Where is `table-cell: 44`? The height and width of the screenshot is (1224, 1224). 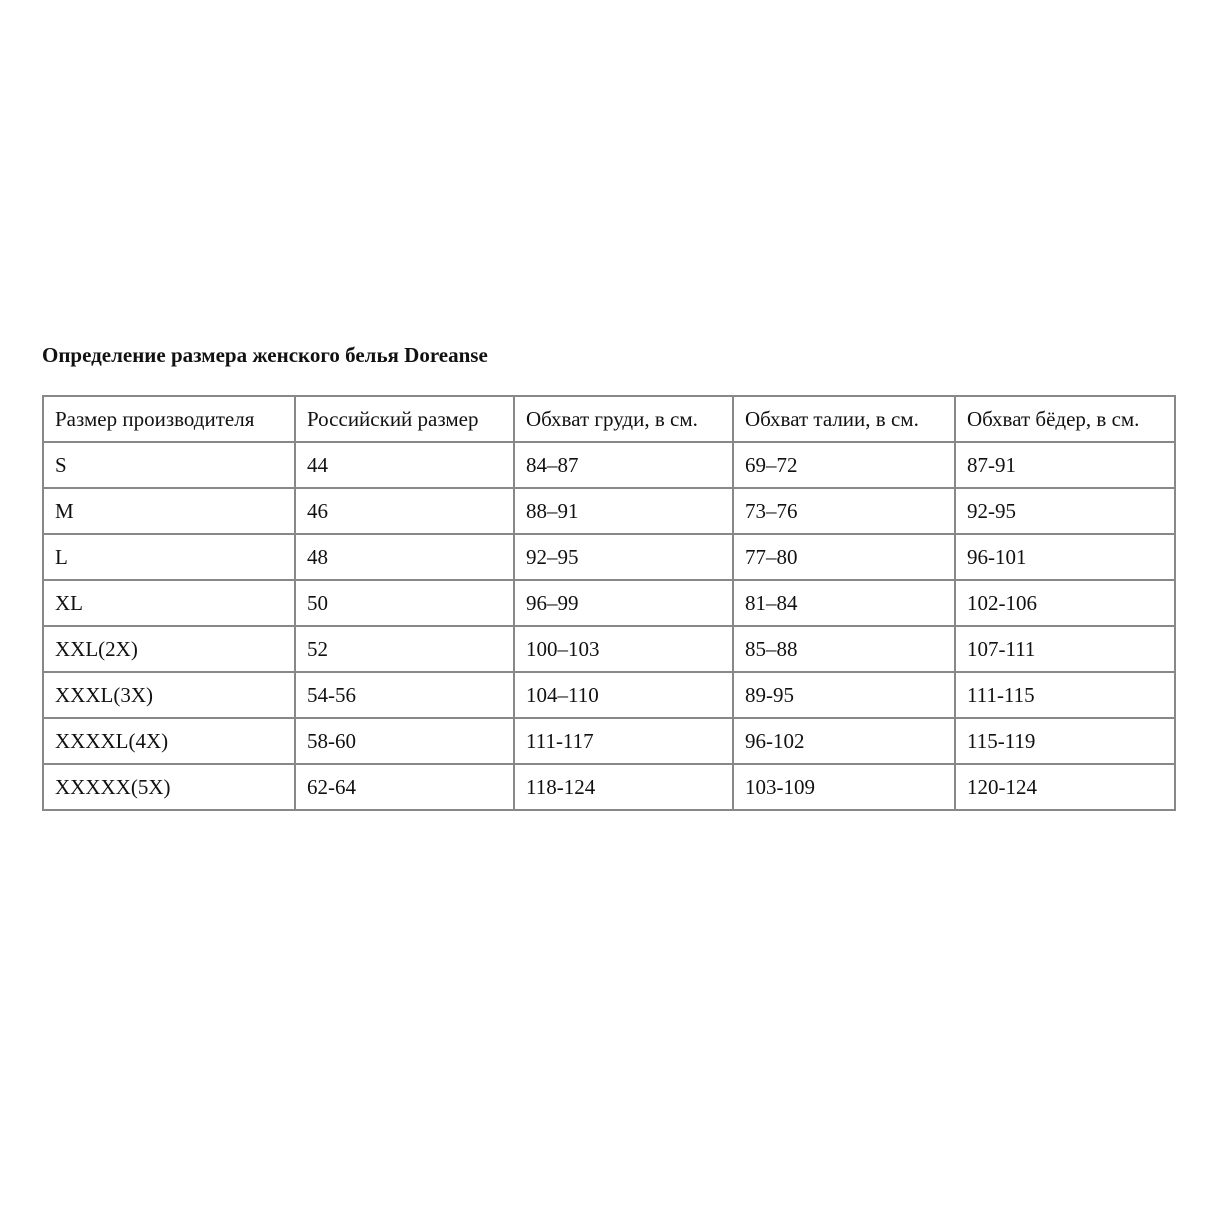
table-cell: 44 is located at coordinates (404, 465).